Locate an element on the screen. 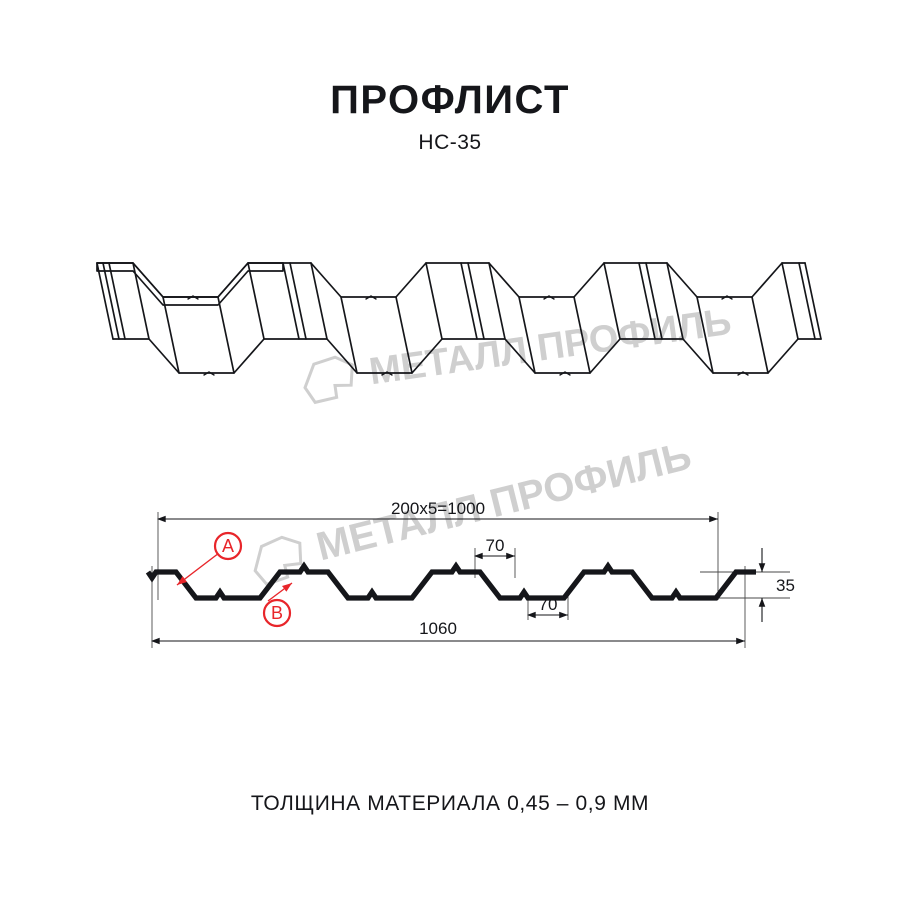 The image size is (900, 900). profile-section is located at coordinates (450, 581).